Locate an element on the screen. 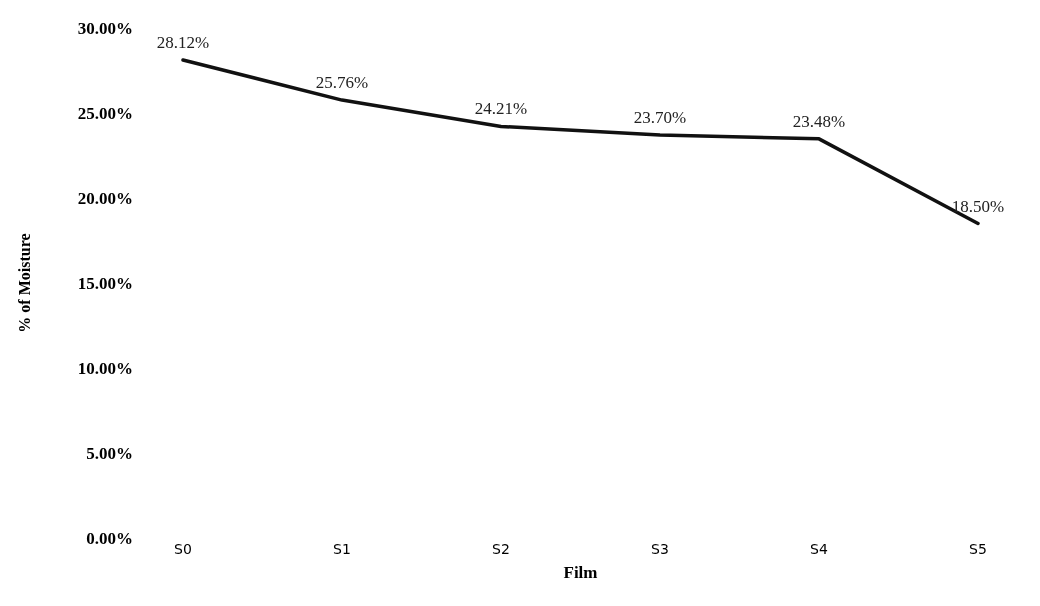 This screenshot has height=606, width=1040. y-tick-label: 10.00% is located at coordinates (105, 368).